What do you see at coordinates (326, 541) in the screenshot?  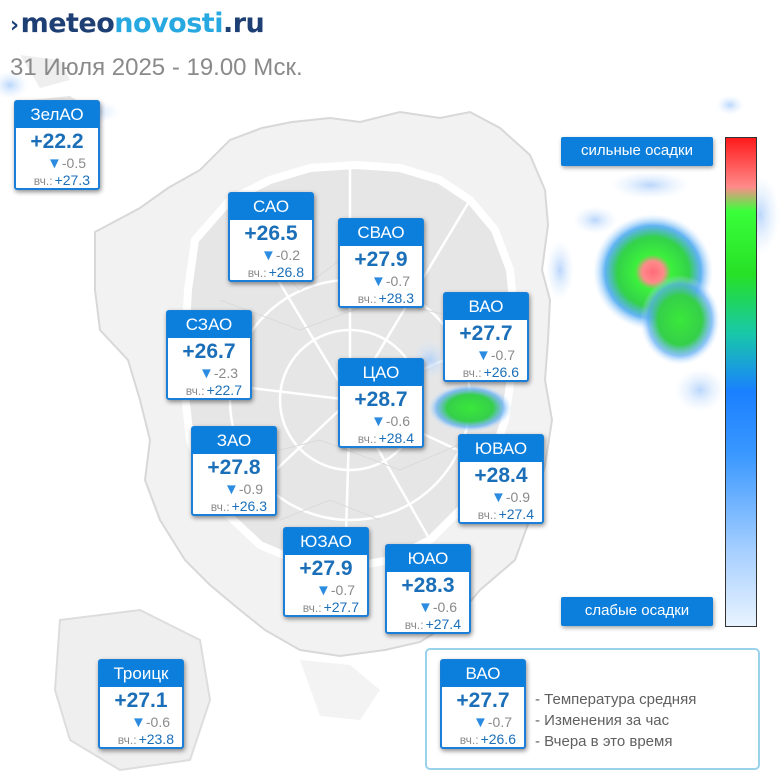 I see `district-name: ЮЗАО` at bounding box center [326, 541].